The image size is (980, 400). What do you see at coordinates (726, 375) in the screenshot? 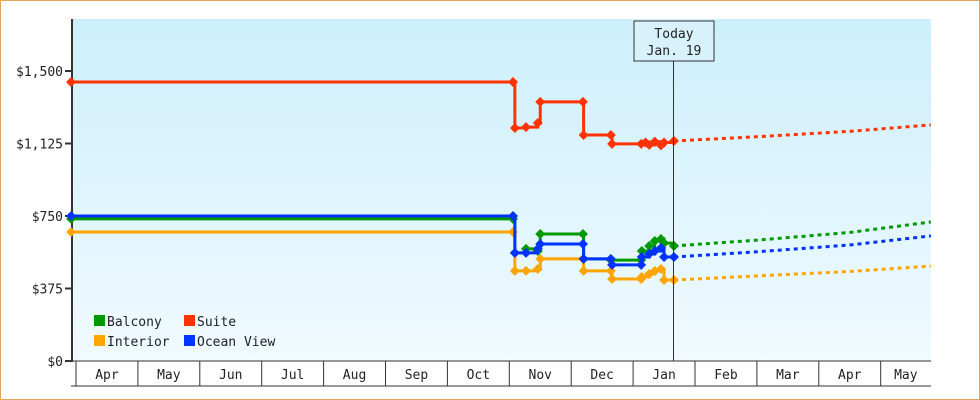
I see `x-tick-label: Feb` at bounding box center [726, 375].